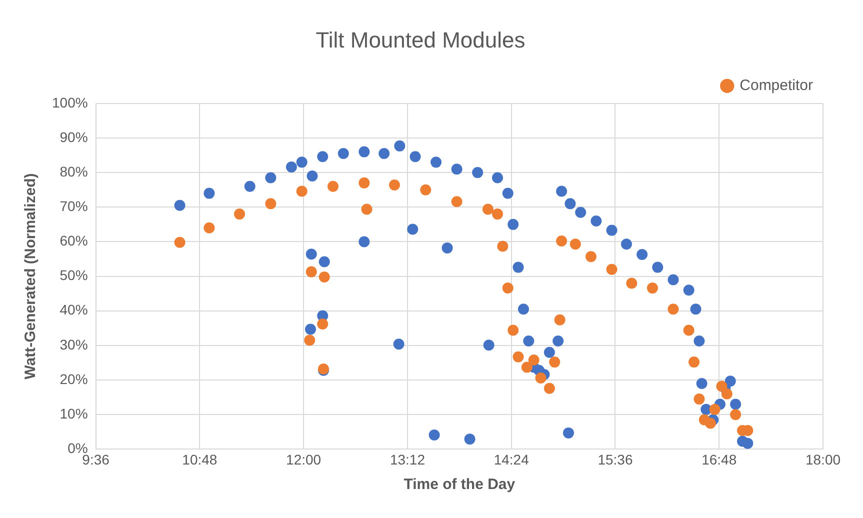 This screenshot has height=518, width=863. I want to click on x-tick-label: 14:24, so click(512, 459).